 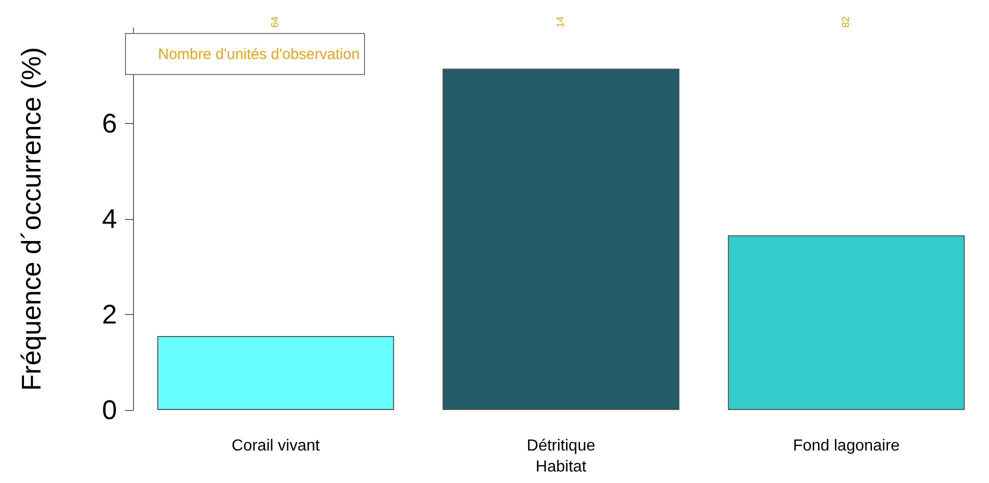 I want to click on y-tick-label: 6, so click(x=109, y=123).